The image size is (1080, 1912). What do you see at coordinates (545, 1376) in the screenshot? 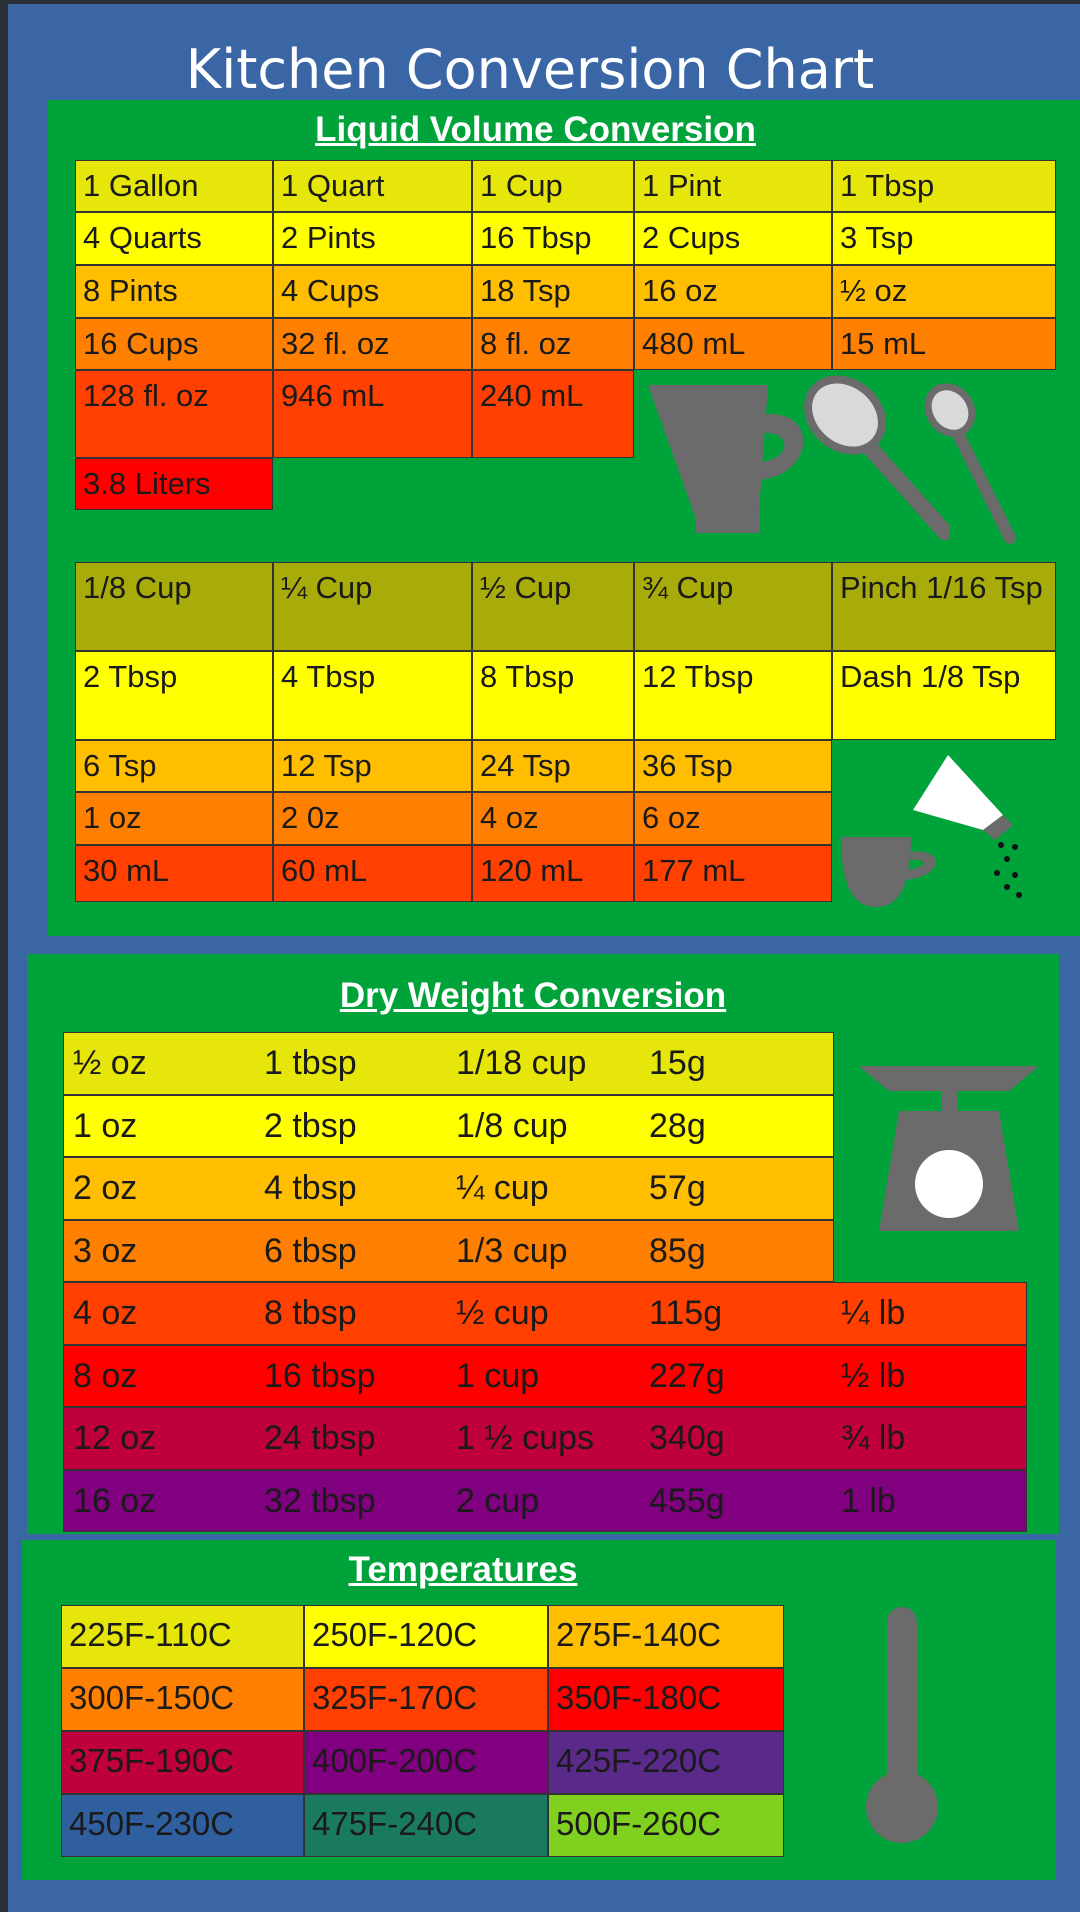
I see `table-row: 8 oz 16 tbsp 1 cup 227g ½ lb` at bounding box center [545, 1376].